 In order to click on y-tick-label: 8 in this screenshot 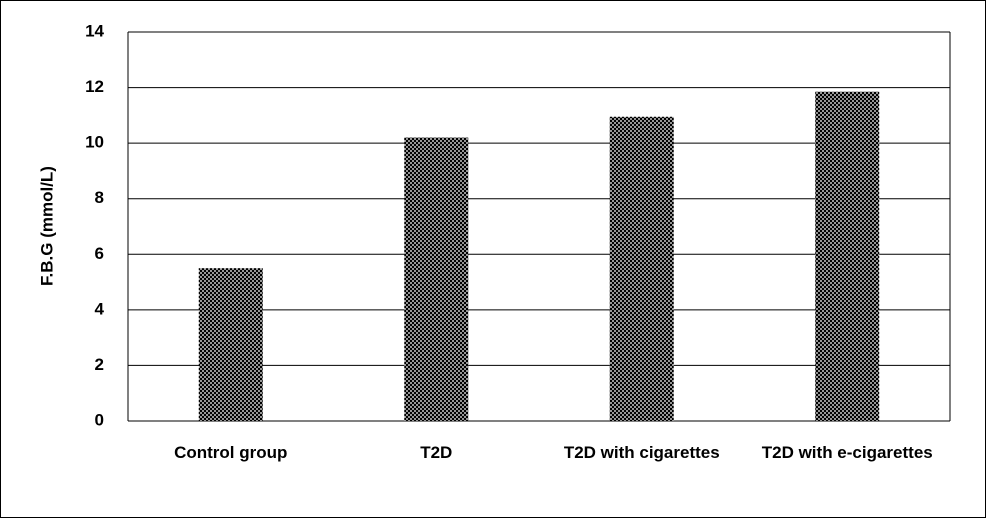, I will do `click(99, 197)`.